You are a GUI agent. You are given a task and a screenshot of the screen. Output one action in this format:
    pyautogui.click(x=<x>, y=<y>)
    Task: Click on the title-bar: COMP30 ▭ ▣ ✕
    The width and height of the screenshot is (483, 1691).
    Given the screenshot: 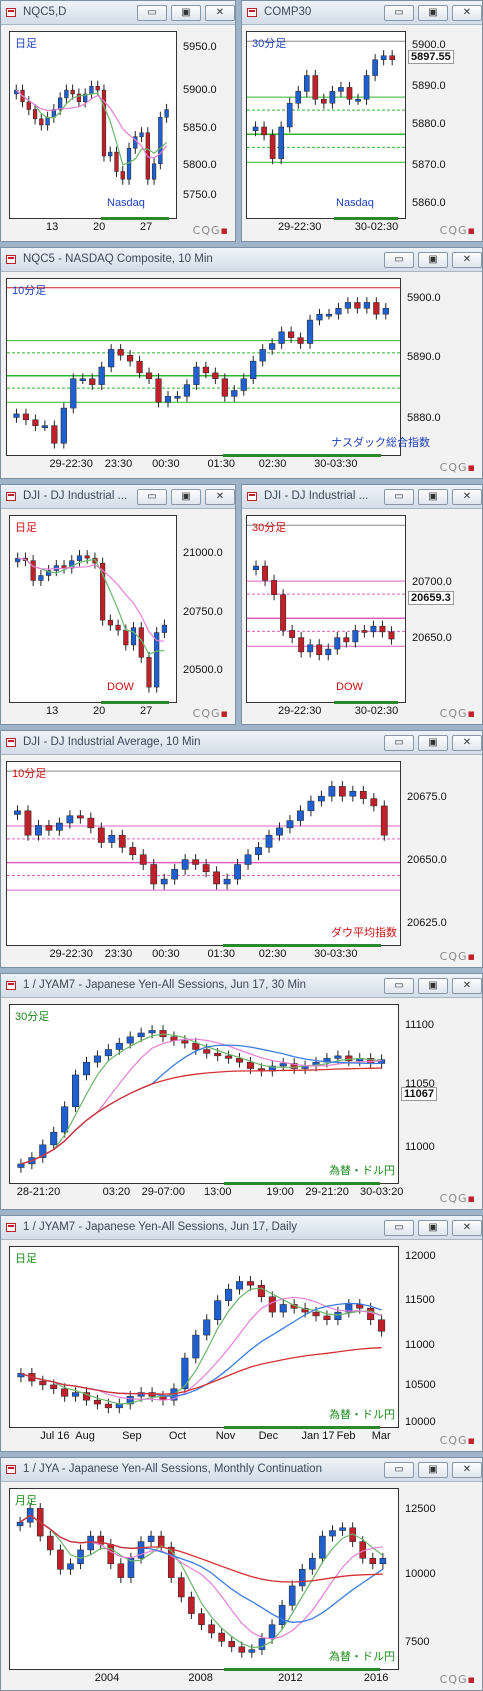 What is the action you would take?
    pyautogui.click(x=362, y=13)
    